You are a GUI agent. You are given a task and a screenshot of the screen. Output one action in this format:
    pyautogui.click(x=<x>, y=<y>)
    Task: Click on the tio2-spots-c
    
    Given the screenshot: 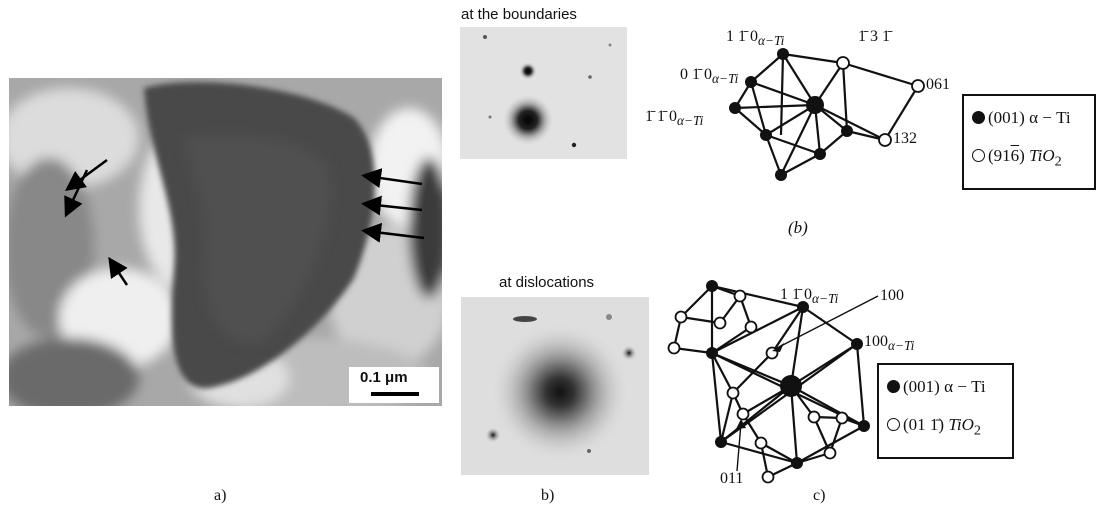 What is the action you would take?
    pyautogui.click(x=758, y=386)
    